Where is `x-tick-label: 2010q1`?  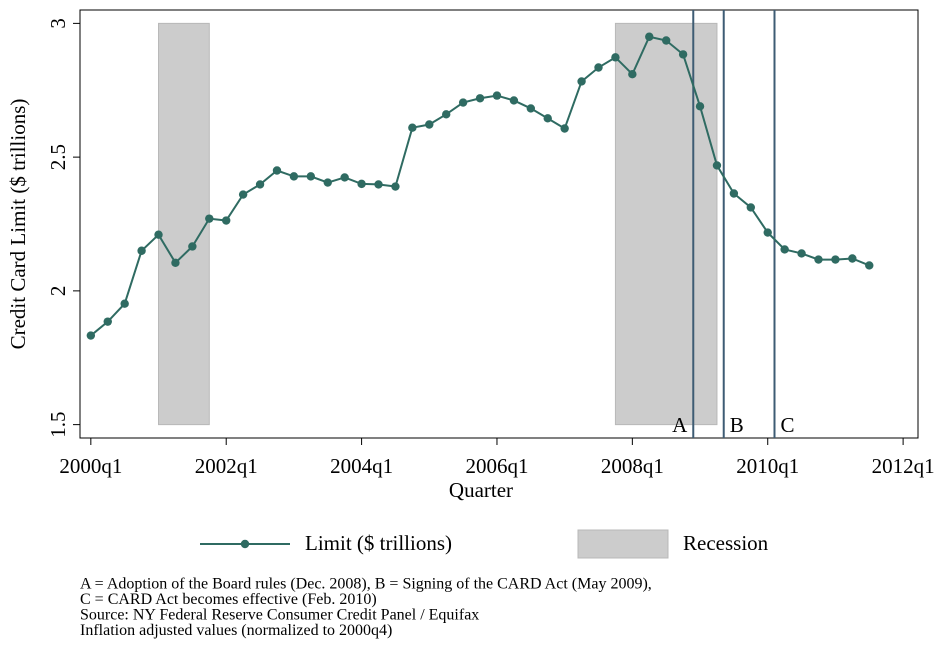 x-tick-label: 2010q1 is located at coordinates (767, 466).